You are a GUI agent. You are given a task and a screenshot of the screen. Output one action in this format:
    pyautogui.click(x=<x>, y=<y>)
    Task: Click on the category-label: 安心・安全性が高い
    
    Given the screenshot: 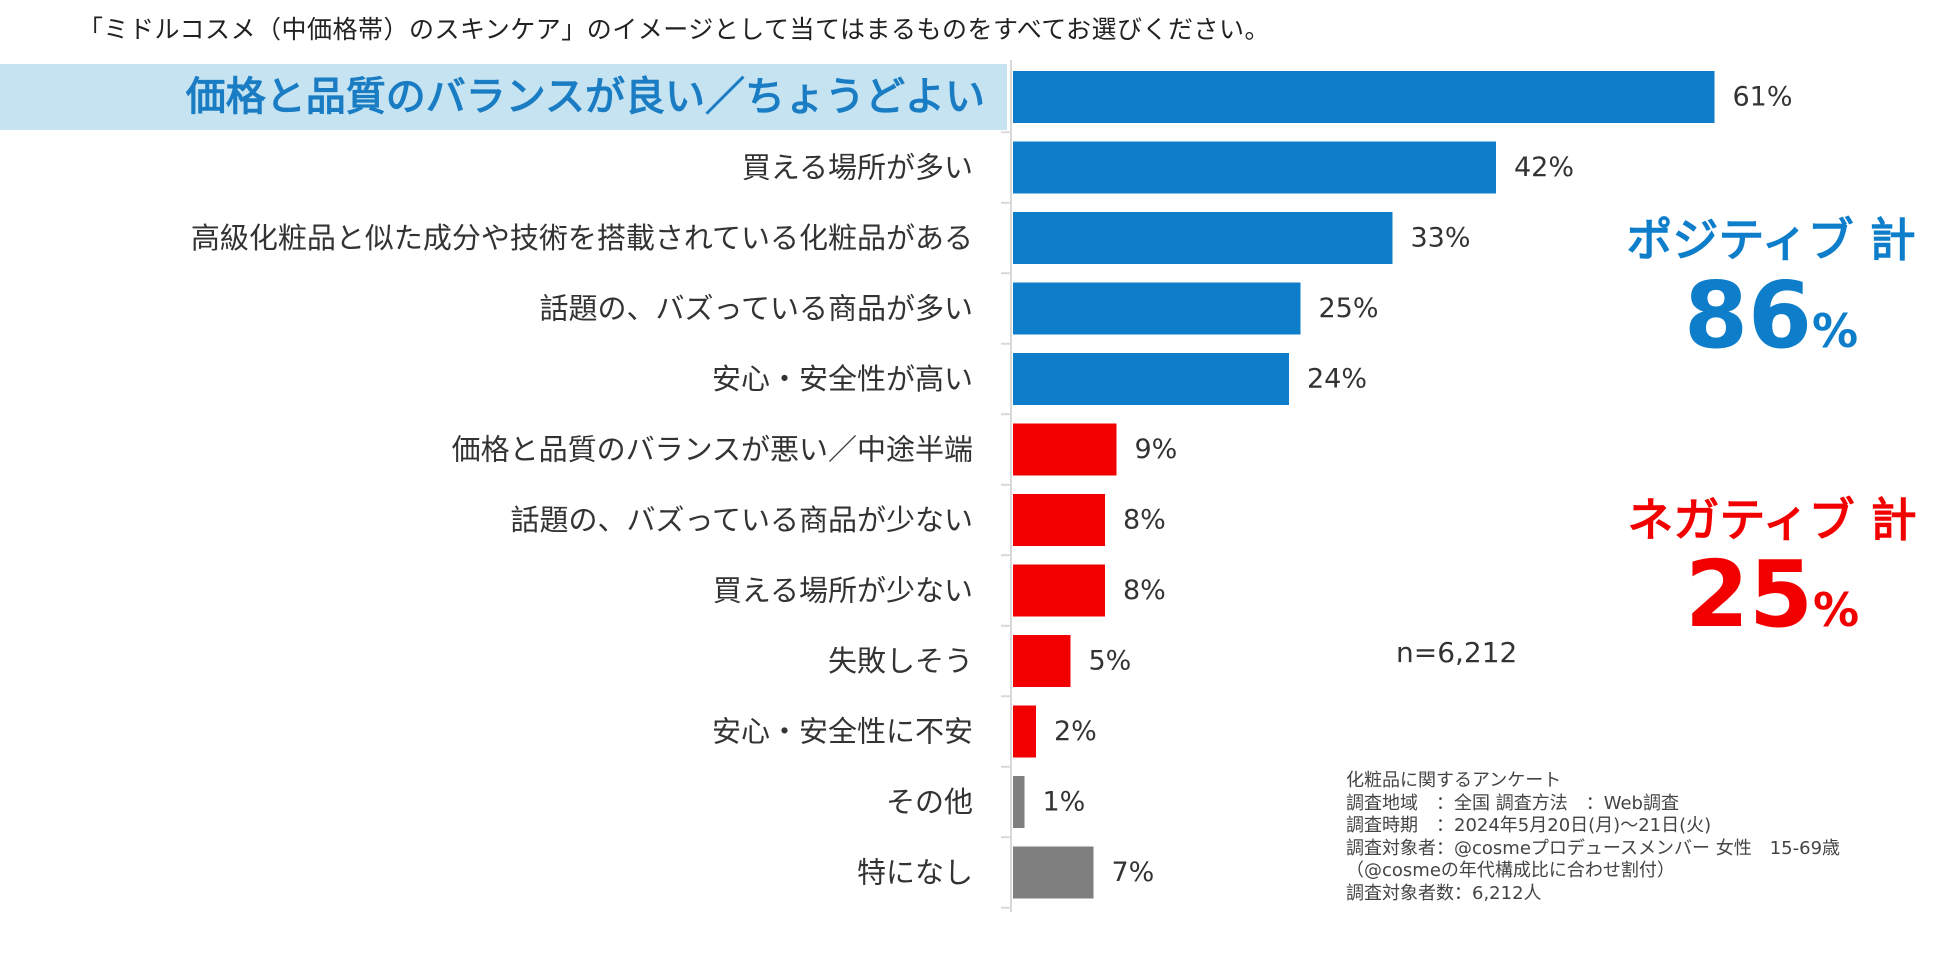 What is the action you would take?
    pyautogui.click(x=842, y=379)
    